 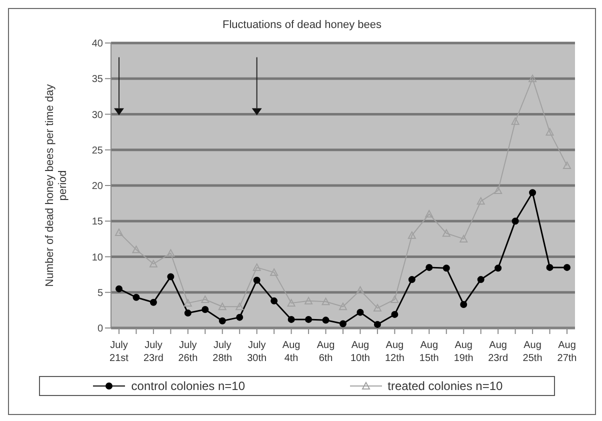 I want to click on x-tick-label: Aug 10th, so click(x=360, y=352).